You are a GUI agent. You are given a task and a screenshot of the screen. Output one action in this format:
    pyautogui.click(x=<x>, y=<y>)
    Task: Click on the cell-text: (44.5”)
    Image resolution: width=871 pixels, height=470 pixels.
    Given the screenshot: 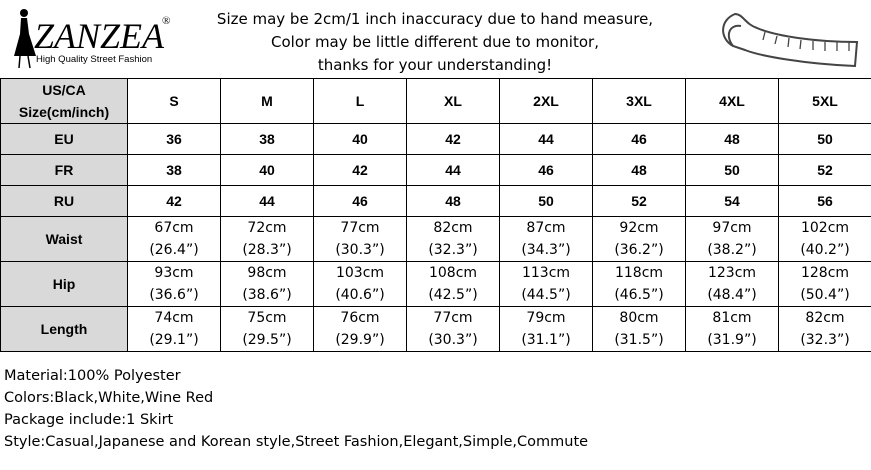 What is the action you would take?
    pyautogui.click(x=546, y=295)
    